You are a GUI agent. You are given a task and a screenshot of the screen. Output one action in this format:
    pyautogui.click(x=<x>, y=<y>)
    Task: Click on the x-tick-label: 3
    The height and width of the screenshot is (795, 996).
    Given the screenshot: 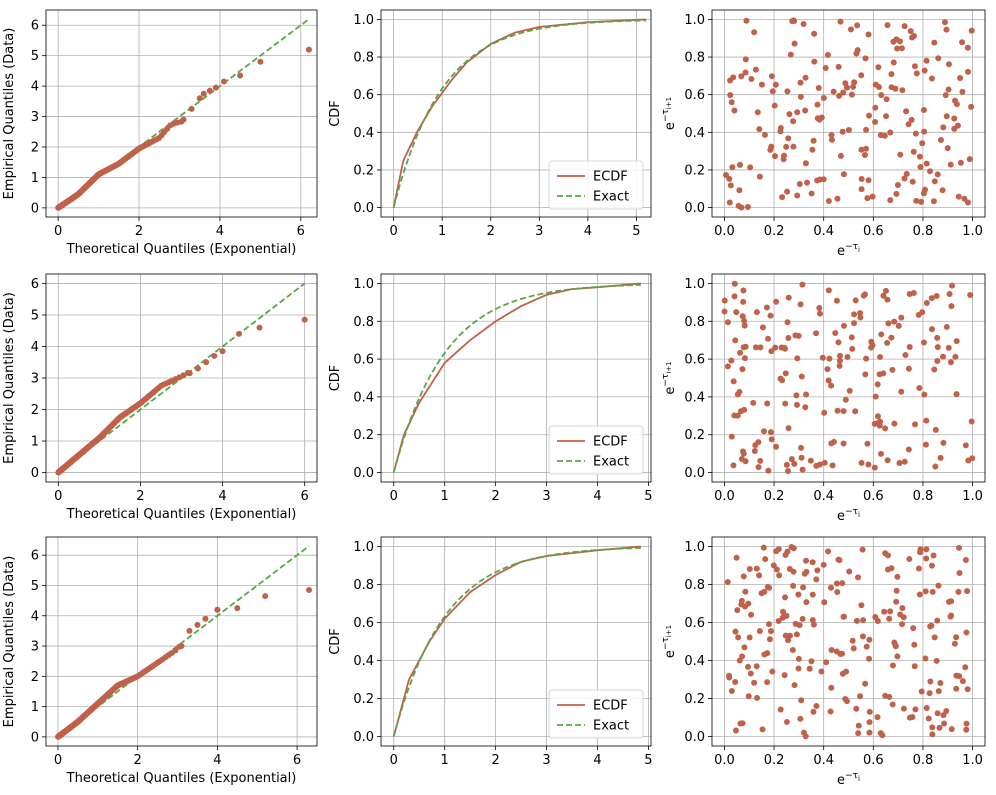 What is the action you would take?
    pyautogui.click(x=539, y=231)
    